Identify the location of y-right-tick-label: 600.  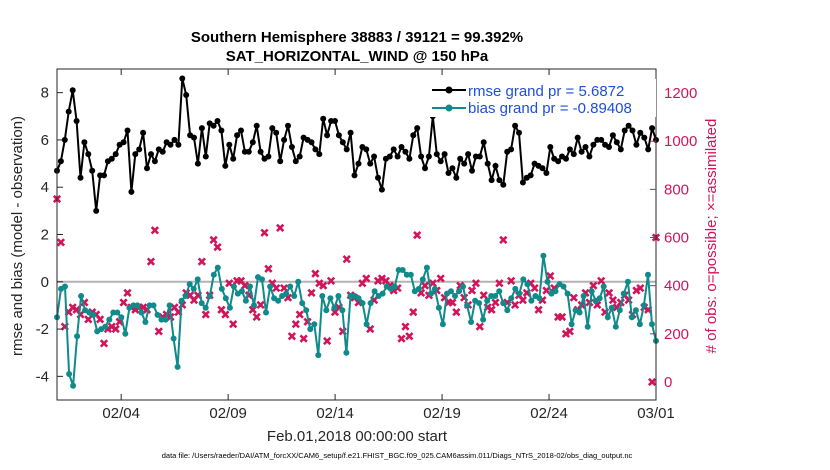
(676, 238).